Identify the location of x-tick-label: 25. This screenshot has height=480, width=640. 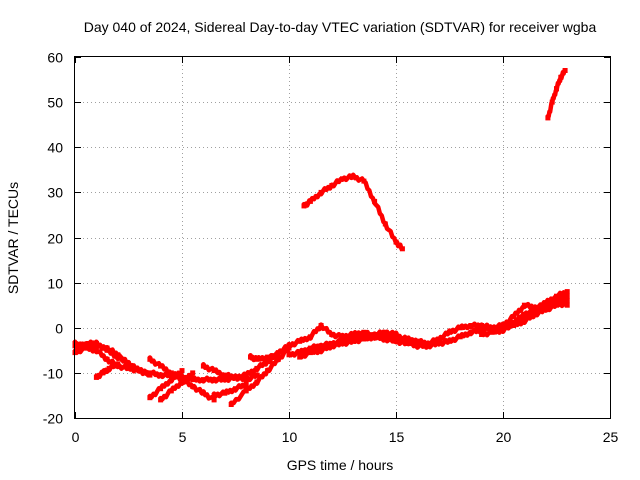
(611, 437).